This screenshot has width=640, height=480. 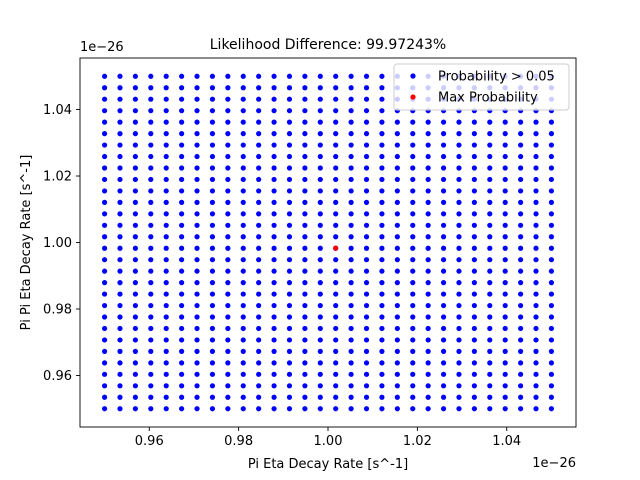 What do you see at coordinates (328, 438) in the screenshot?
I see `x-ticks: 0.96 0.98 1.00 1.02 1.04` at bounding box center [328, 438].